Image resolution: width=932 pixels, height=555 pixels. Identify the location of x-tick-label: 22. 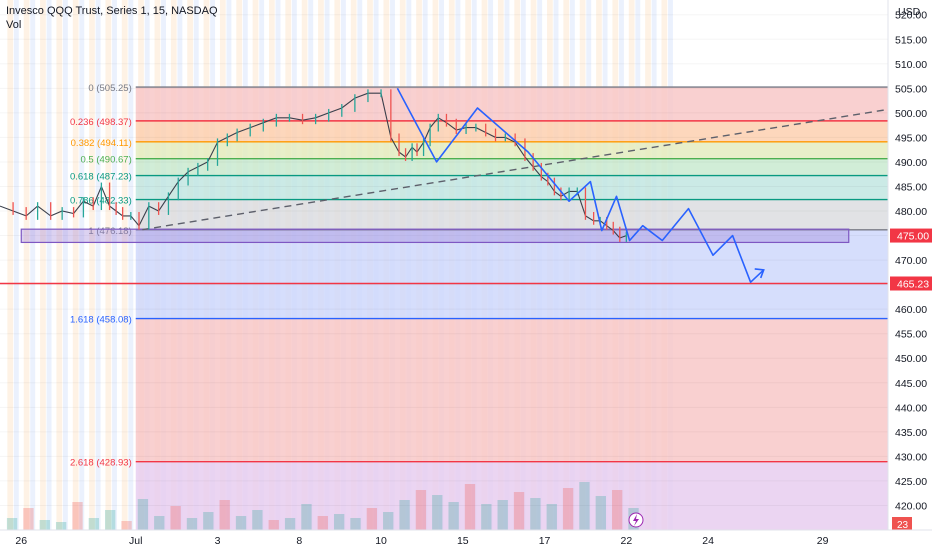
(626, 541).